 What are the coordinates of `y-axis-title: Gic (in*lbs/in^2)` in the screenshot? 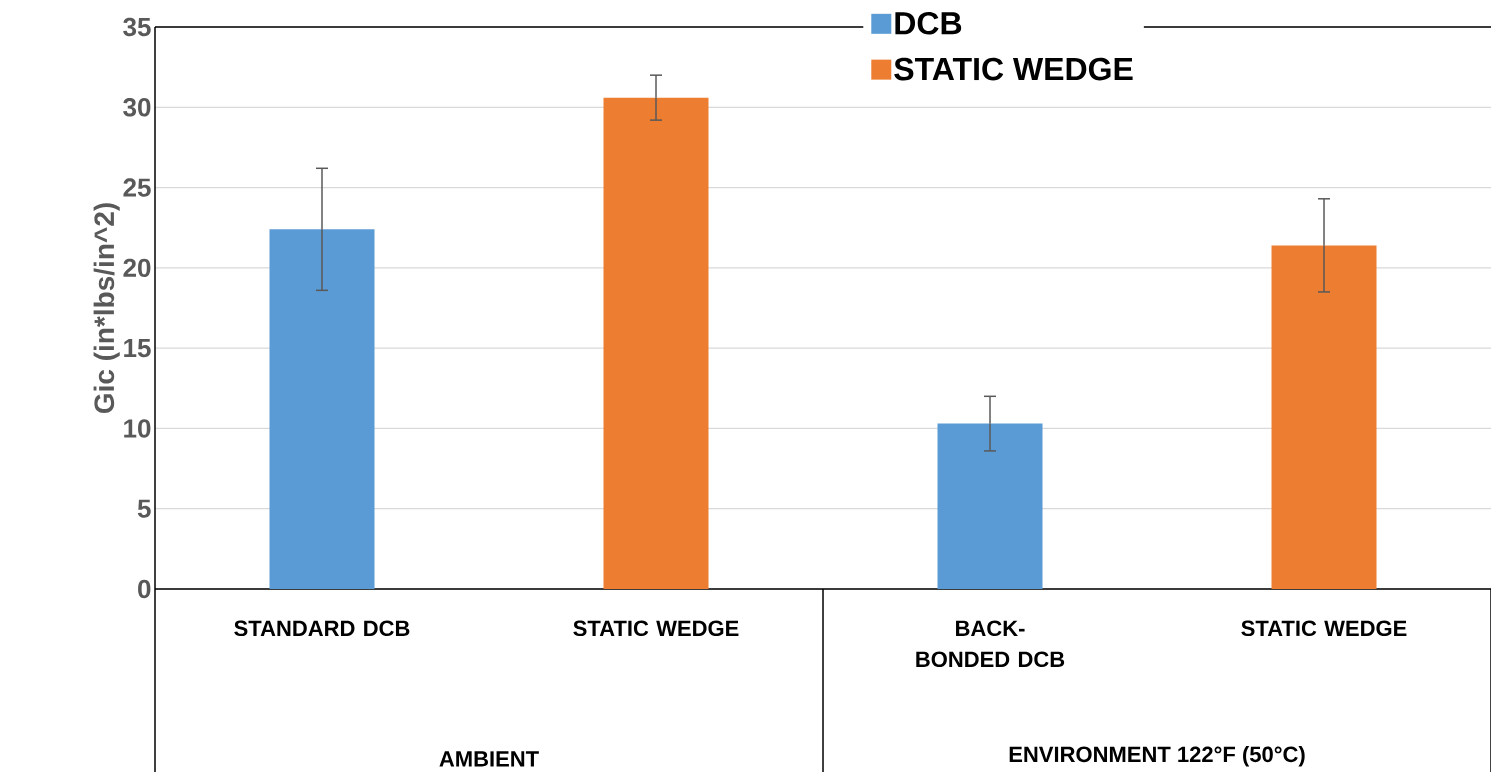 It's located at (106, 308).